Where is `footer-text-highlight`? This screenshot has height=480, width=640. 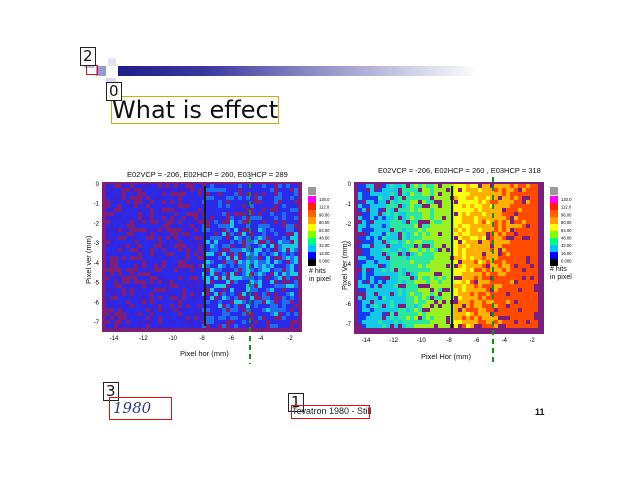
footer-text-highlight is located at coordinates (330, 412).